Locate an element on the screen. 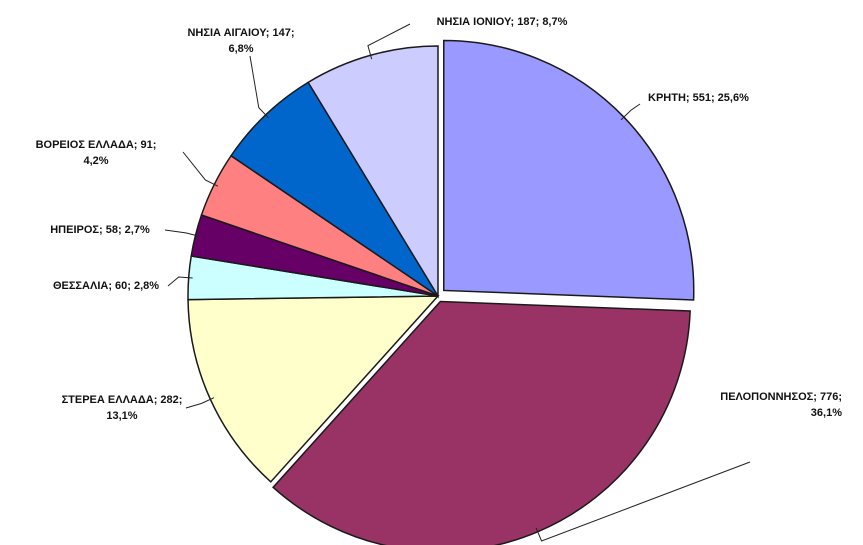 This screenshot has width=863, height=545. data-label-line: ΗΠΕΙΡΟΣ; 58; 2,7% is located at coordinates (100, 230).